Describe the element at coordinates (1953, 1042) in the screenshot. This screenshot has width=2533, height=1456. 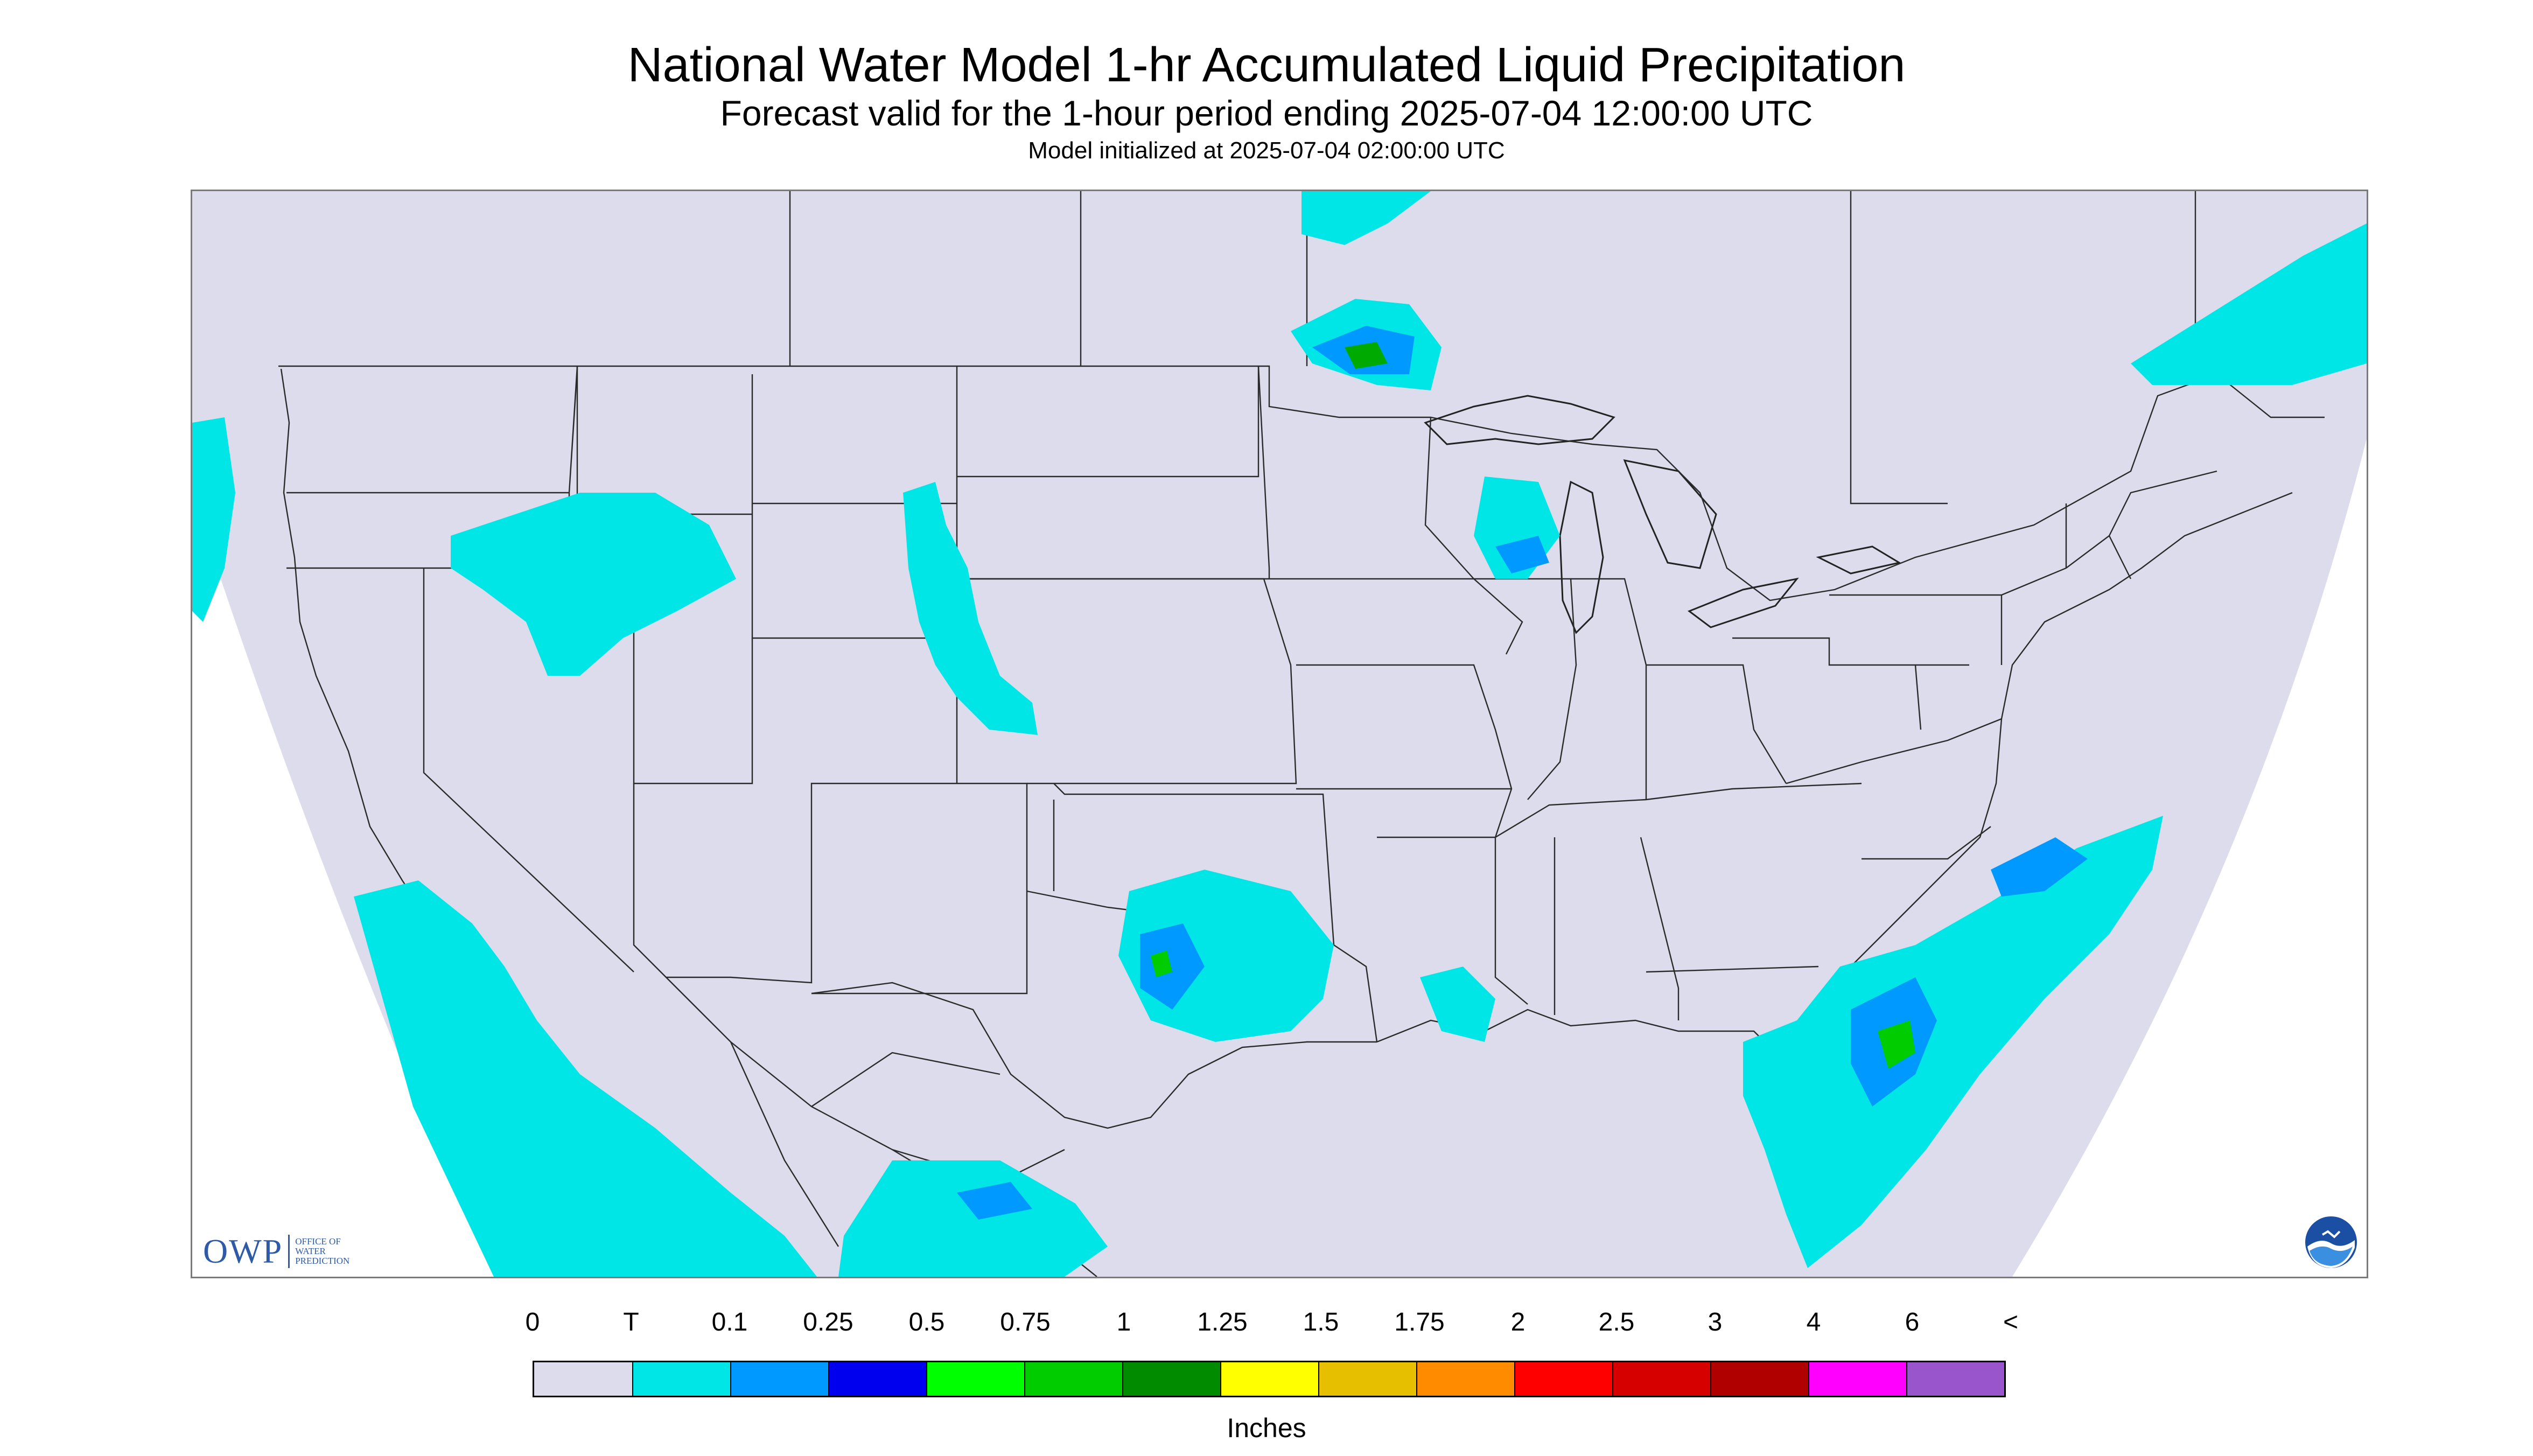
I see `precip-florida-atlantic` at that location.